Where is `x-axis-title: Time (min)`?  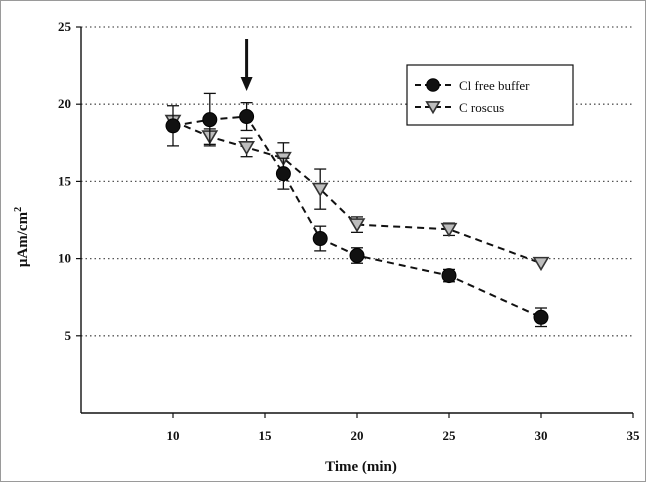 x-axis-title: Time (min) is located at coordinates (361, 467).